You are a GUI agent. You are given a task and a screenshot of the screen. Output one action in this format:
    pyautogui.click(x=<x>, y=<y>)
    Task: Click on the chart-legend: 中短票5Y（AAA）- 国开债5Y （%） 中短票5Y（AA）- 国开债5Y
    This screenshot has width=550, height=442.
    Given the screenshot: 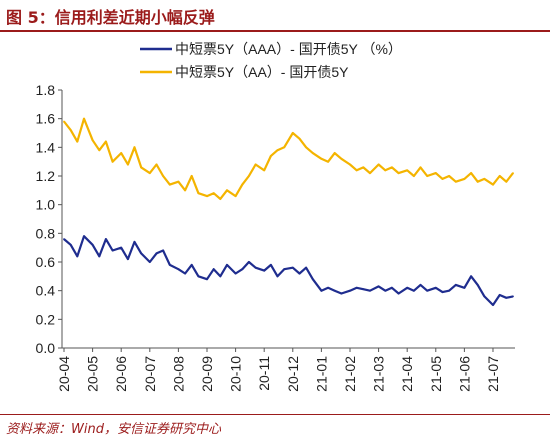 What is the action you would take?
    pyautogui.click(x=271, y=60)
    